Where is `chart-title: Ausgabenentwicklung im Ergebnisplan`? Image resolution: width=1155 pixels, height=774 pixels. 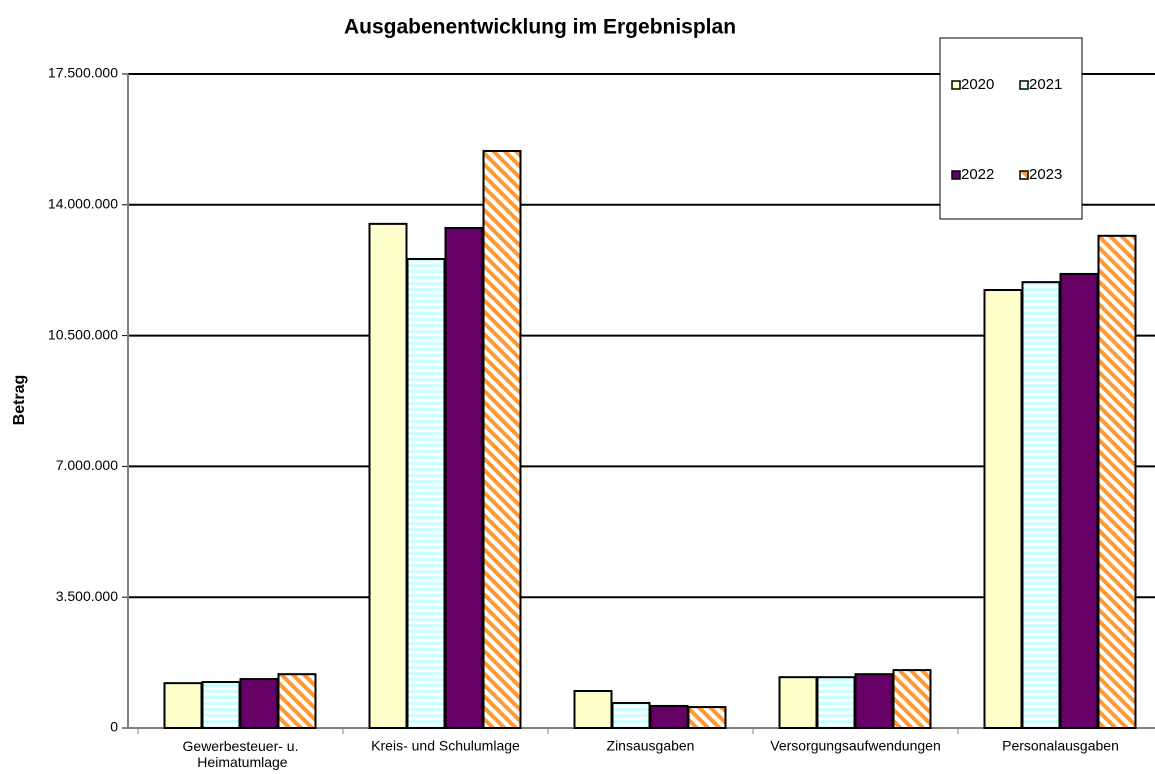 chart-title: Ausgabenentwicklung im Ergebnisplan is located at coordinates (540, 27).